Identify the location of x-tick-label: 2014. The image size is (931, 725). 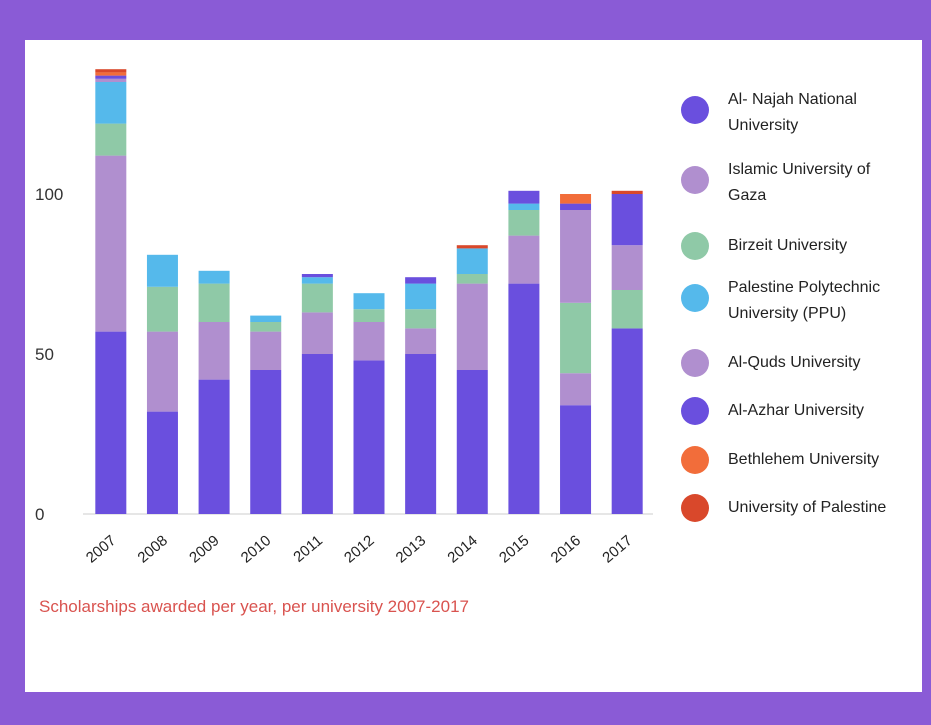
(462, 549).